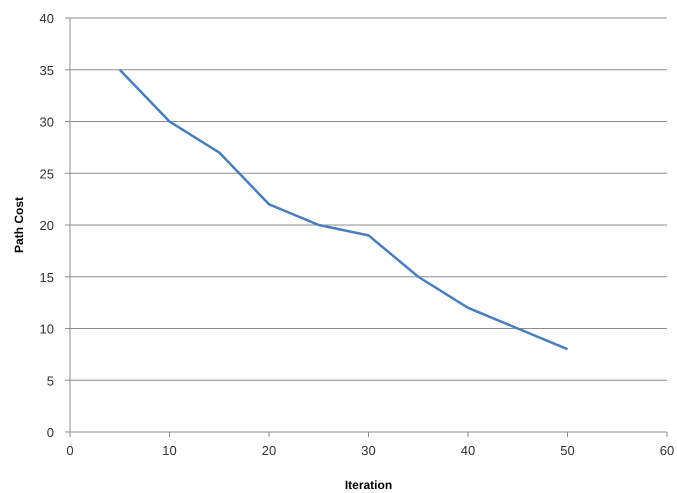  What do you see at coordinates (47, 174) in the screenshot?
I see `y-tick-label: 25` at bounding box center [47, 174].